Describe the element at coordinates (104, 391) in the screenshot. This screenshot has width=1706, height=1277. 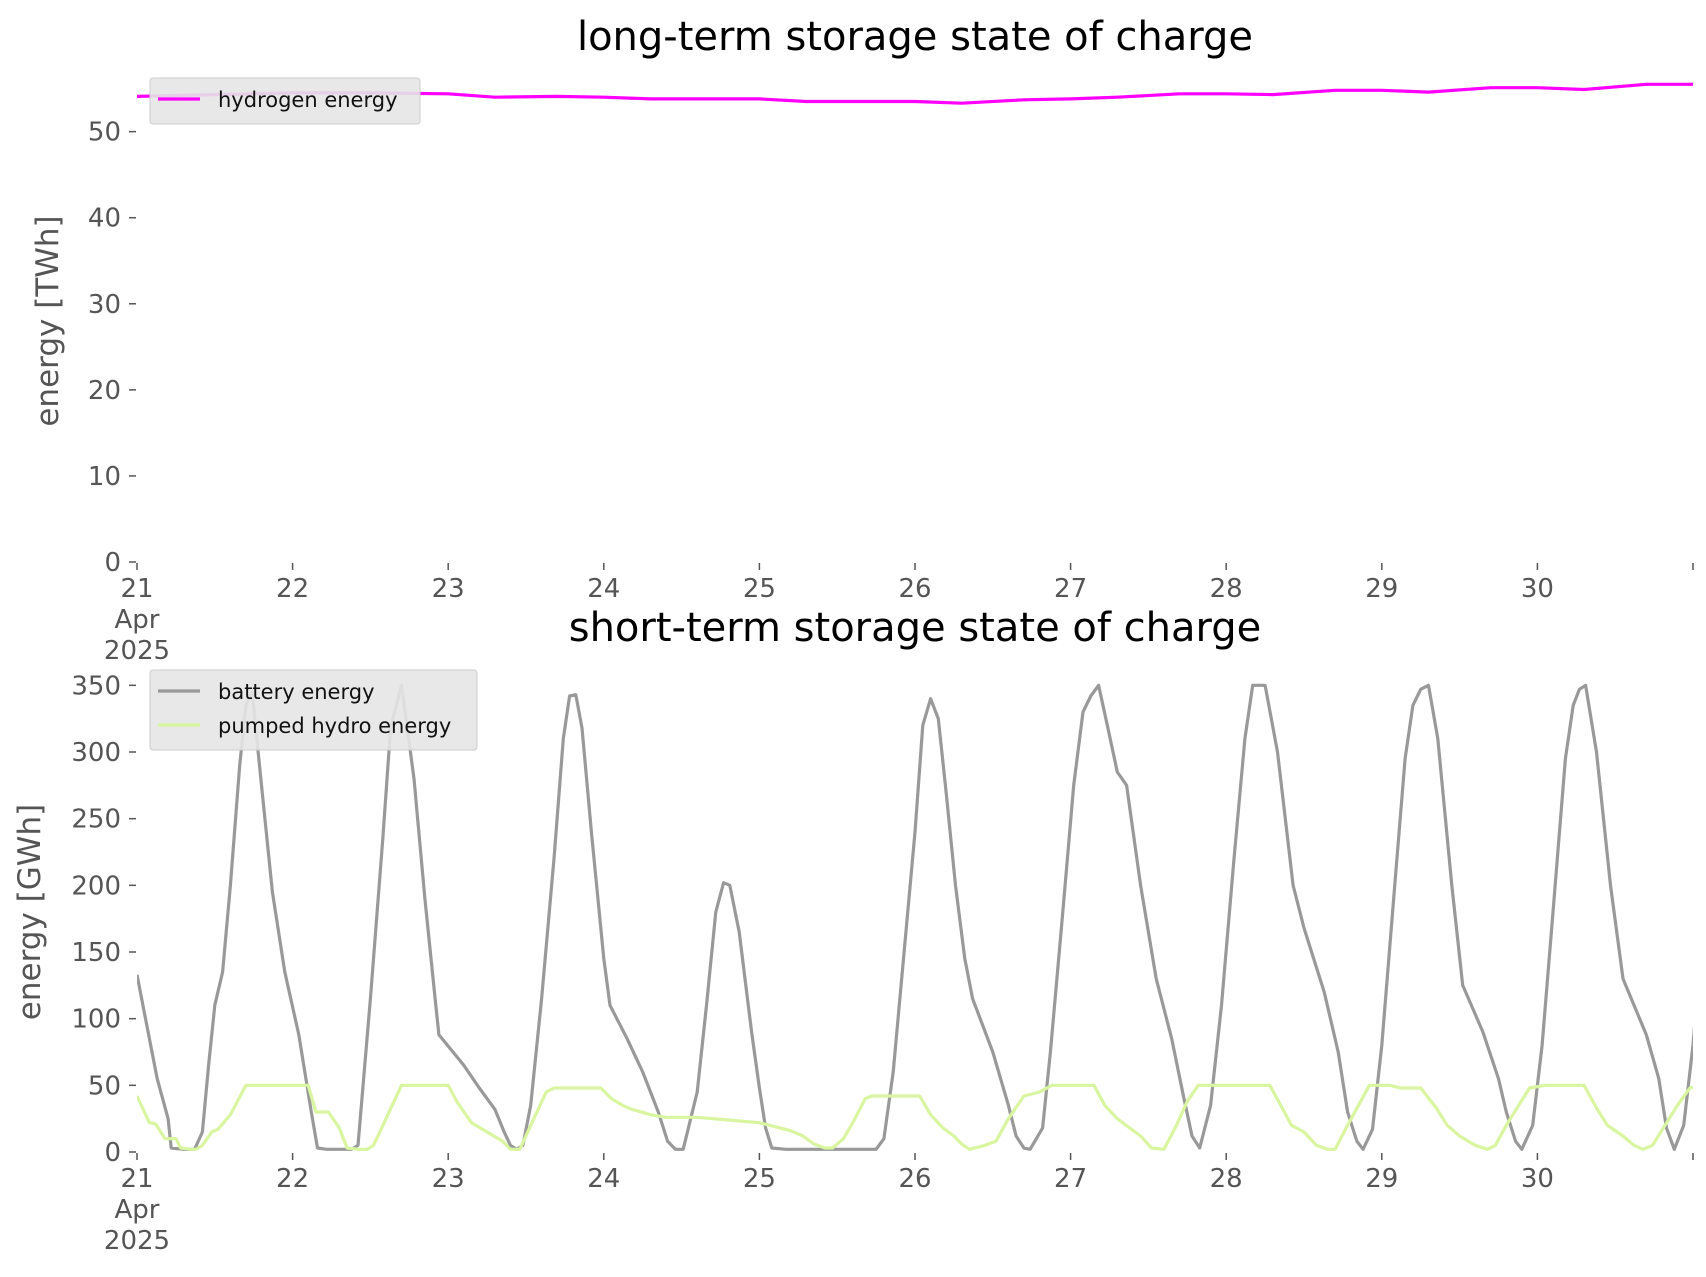
I see `y-tick-label: 20` at that location.